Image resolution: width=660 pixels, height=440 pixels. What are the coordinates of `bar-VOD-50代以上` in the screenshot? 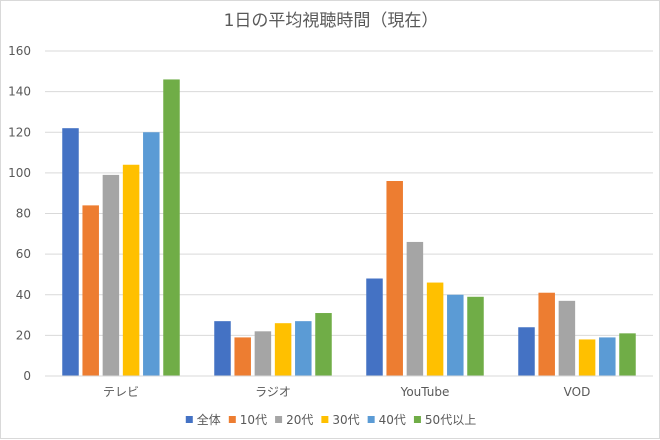 It's located at (627, 354).